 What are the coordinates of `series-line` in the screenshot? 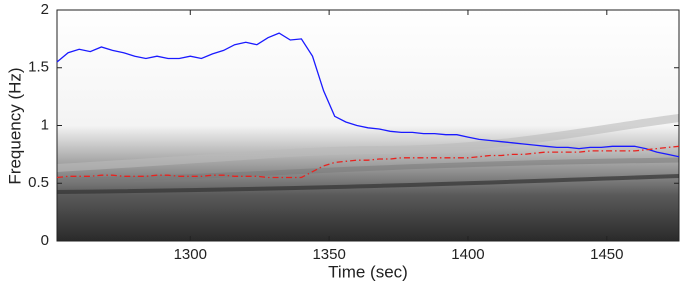 It's located at (368, 162).